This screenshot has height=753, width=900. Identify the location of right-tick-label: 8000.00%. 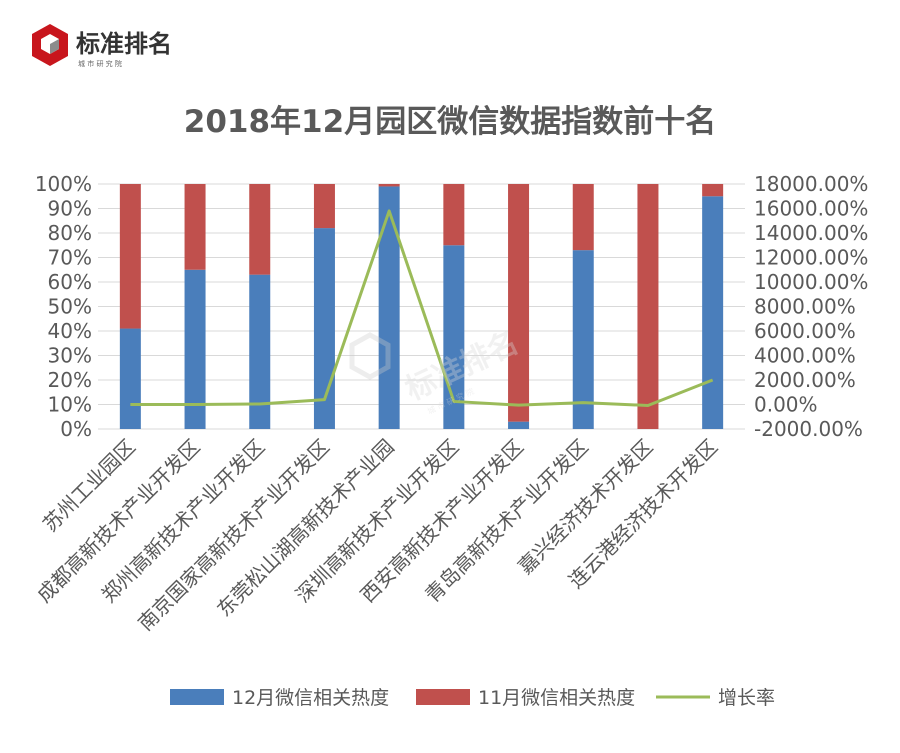
(805, 307).